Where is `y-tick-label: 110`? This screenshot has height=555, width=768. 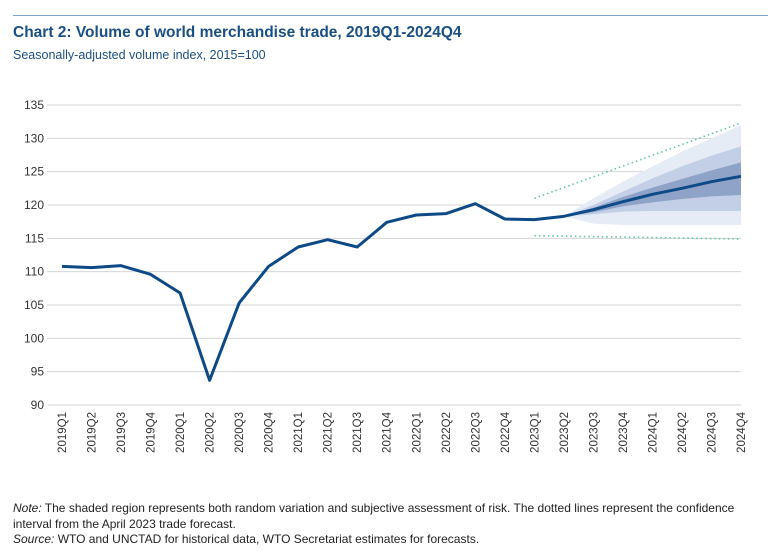
y-tick-label: 110 is located at coordinates (34, 272).